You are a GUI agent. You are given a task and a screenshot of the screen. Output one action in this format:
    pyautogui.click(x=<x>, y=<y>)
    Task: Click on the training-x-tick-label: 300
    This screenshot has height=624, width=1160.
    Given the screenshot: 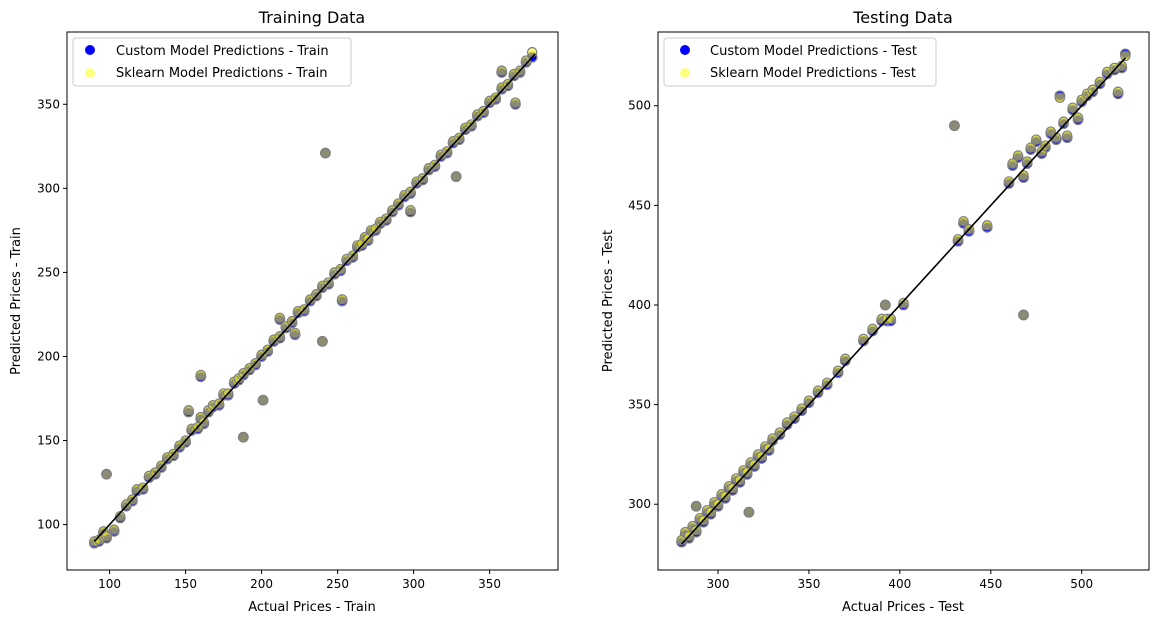 What is the action you would take?
    pyautogui.click(x=413, y=584)
    